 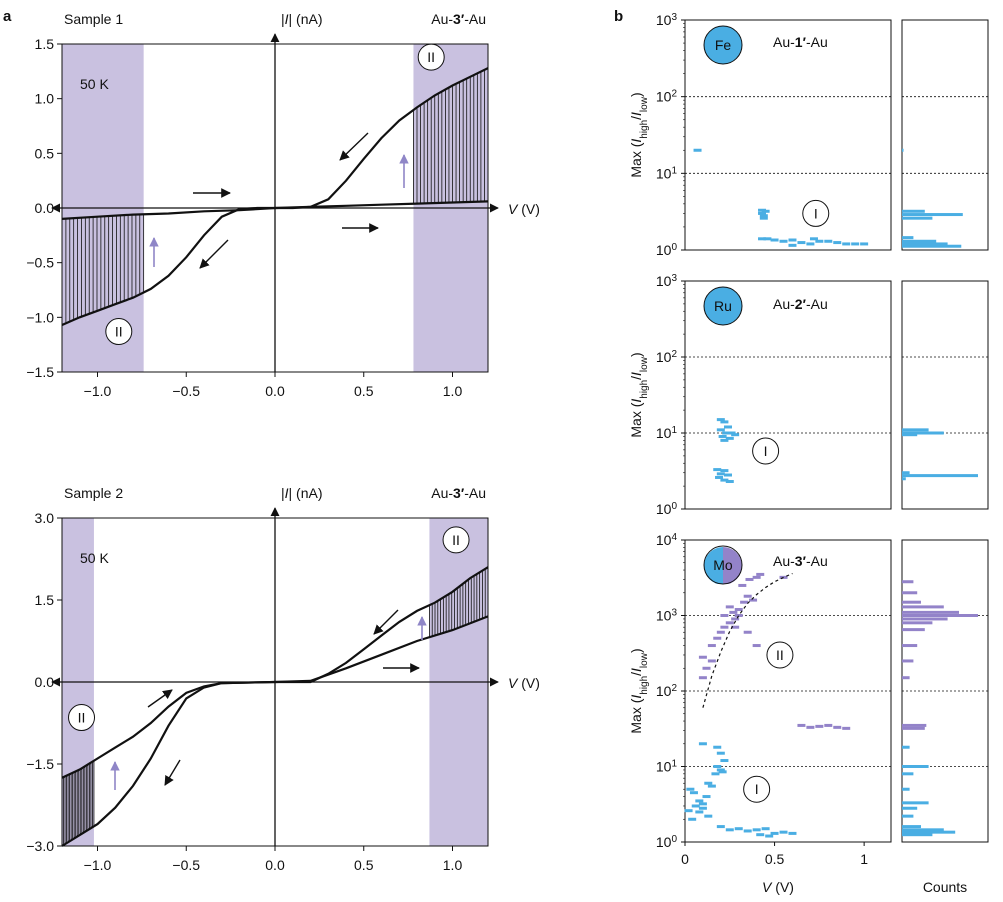 What do you see at coordinates (667, 540) in the screenshot?
I see `y-tick-label: 10⁴` at bounding box center [667, 540].